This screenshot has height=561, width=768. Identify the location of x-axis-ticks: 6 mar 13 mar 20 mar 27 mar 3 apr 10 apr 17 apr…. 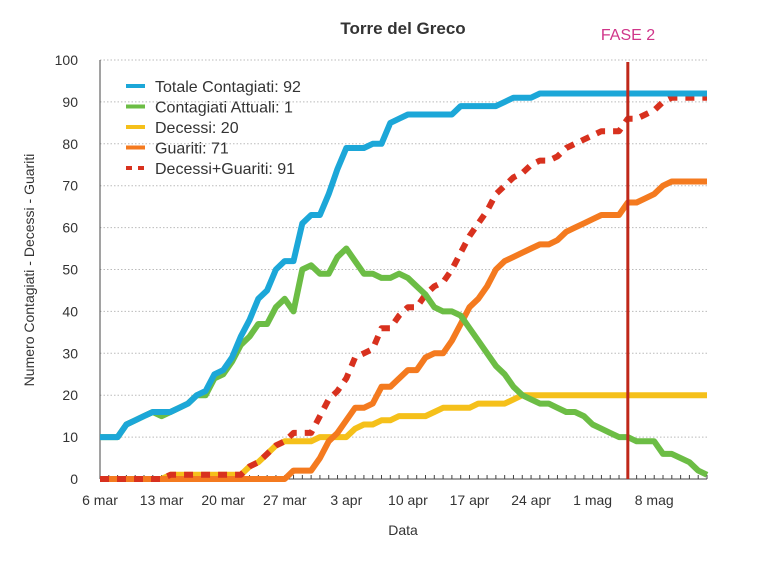
(395, 491).